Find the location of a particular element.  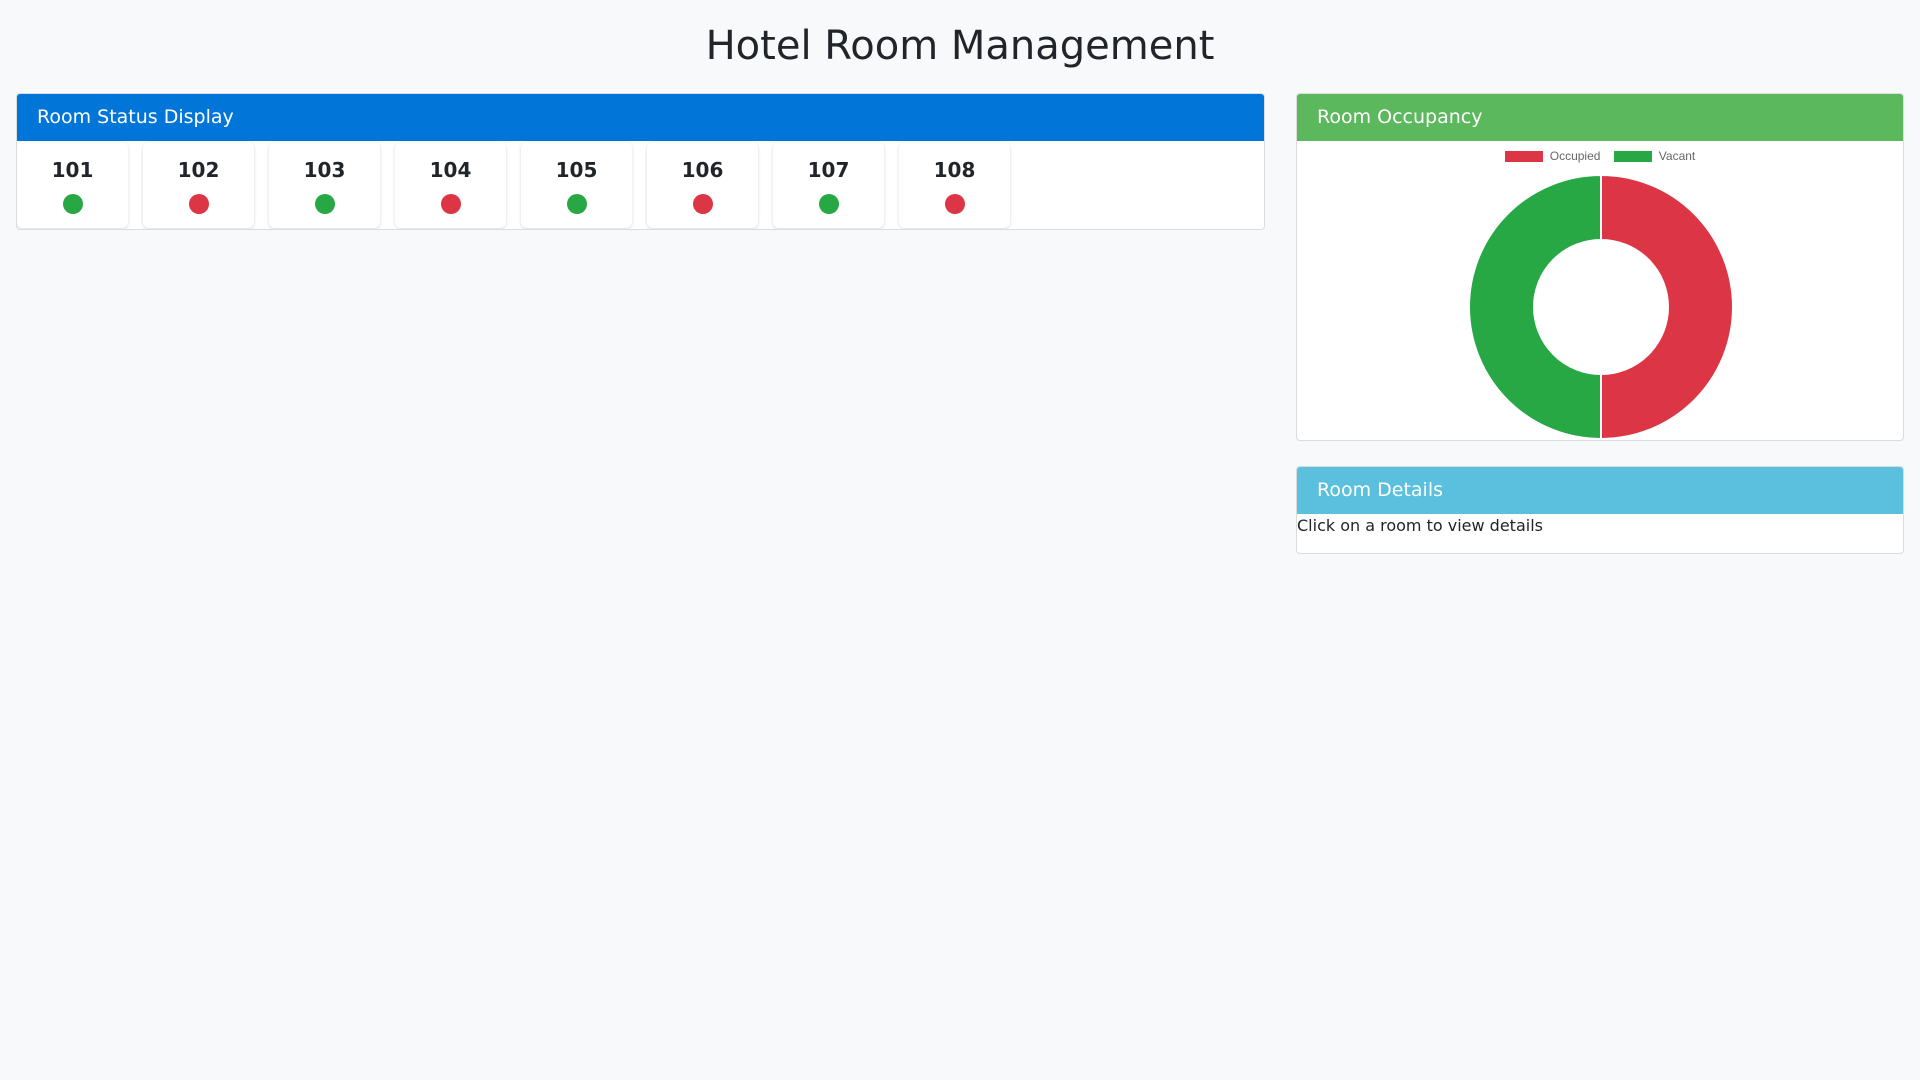

room-number: 108 is located at coordinates (954, 170).